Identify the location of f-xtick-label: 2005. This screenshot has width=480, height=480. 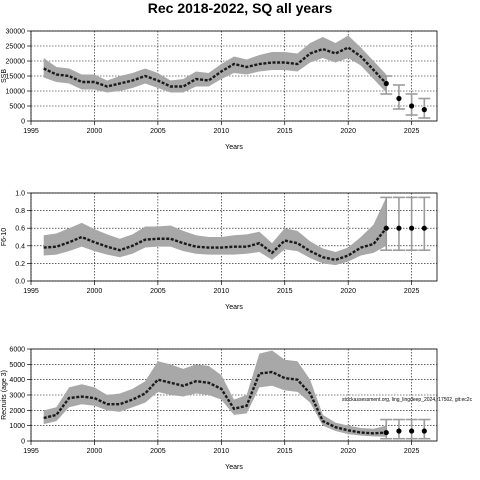
(158, 291).